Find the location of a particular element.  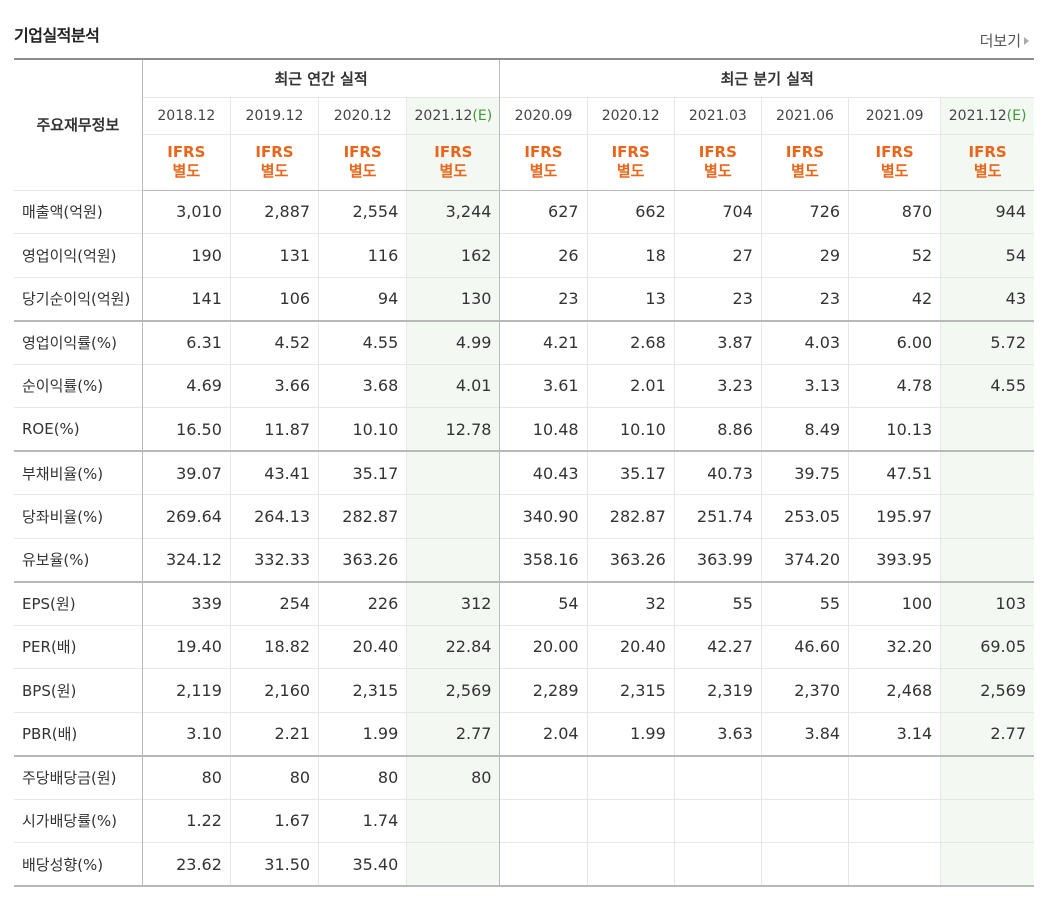

row-label: 당기순이익(억원) is located at coordinates (78, 298).